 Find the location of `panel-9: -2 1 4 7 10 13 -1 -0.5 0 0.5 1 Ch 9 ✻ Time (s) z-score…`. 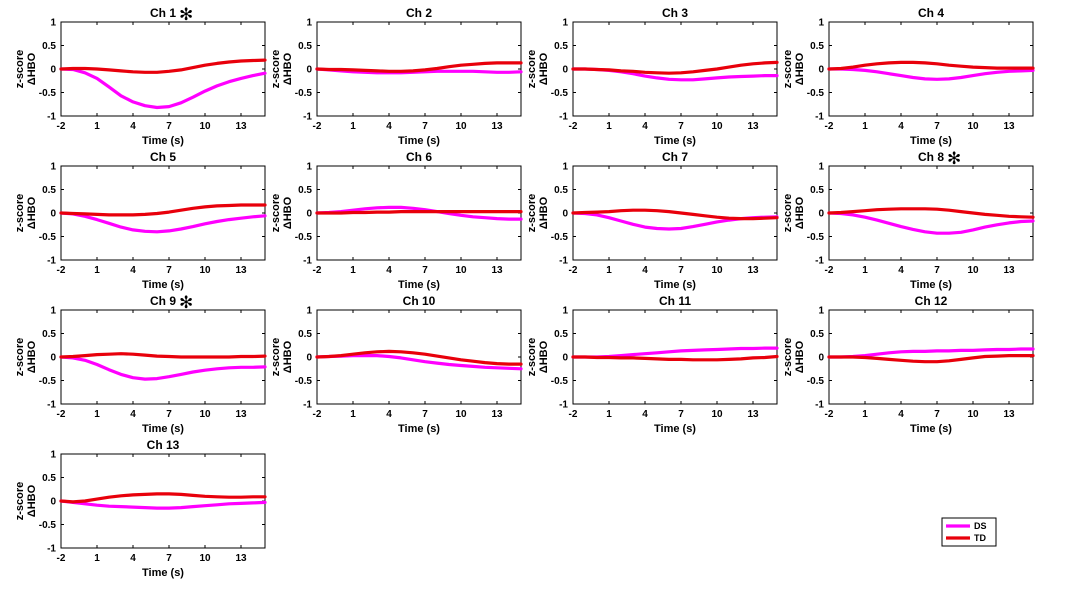

panel-9: -2 1 4 7 10 13 -1 -0.5 0 0.5 1 Ch 9 ✻ Time (s) z-score… is located at coordinates (140, 364).